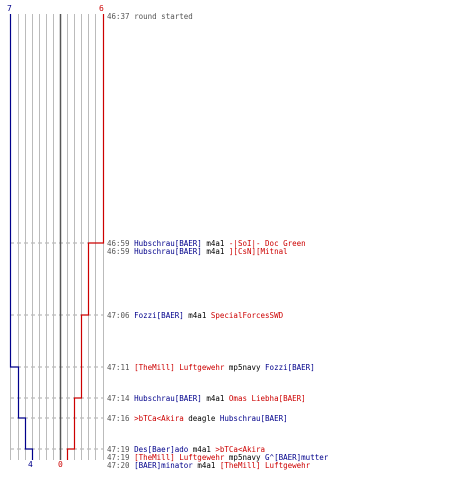  I want to click on event-time: 47:11, so click(118, 367).